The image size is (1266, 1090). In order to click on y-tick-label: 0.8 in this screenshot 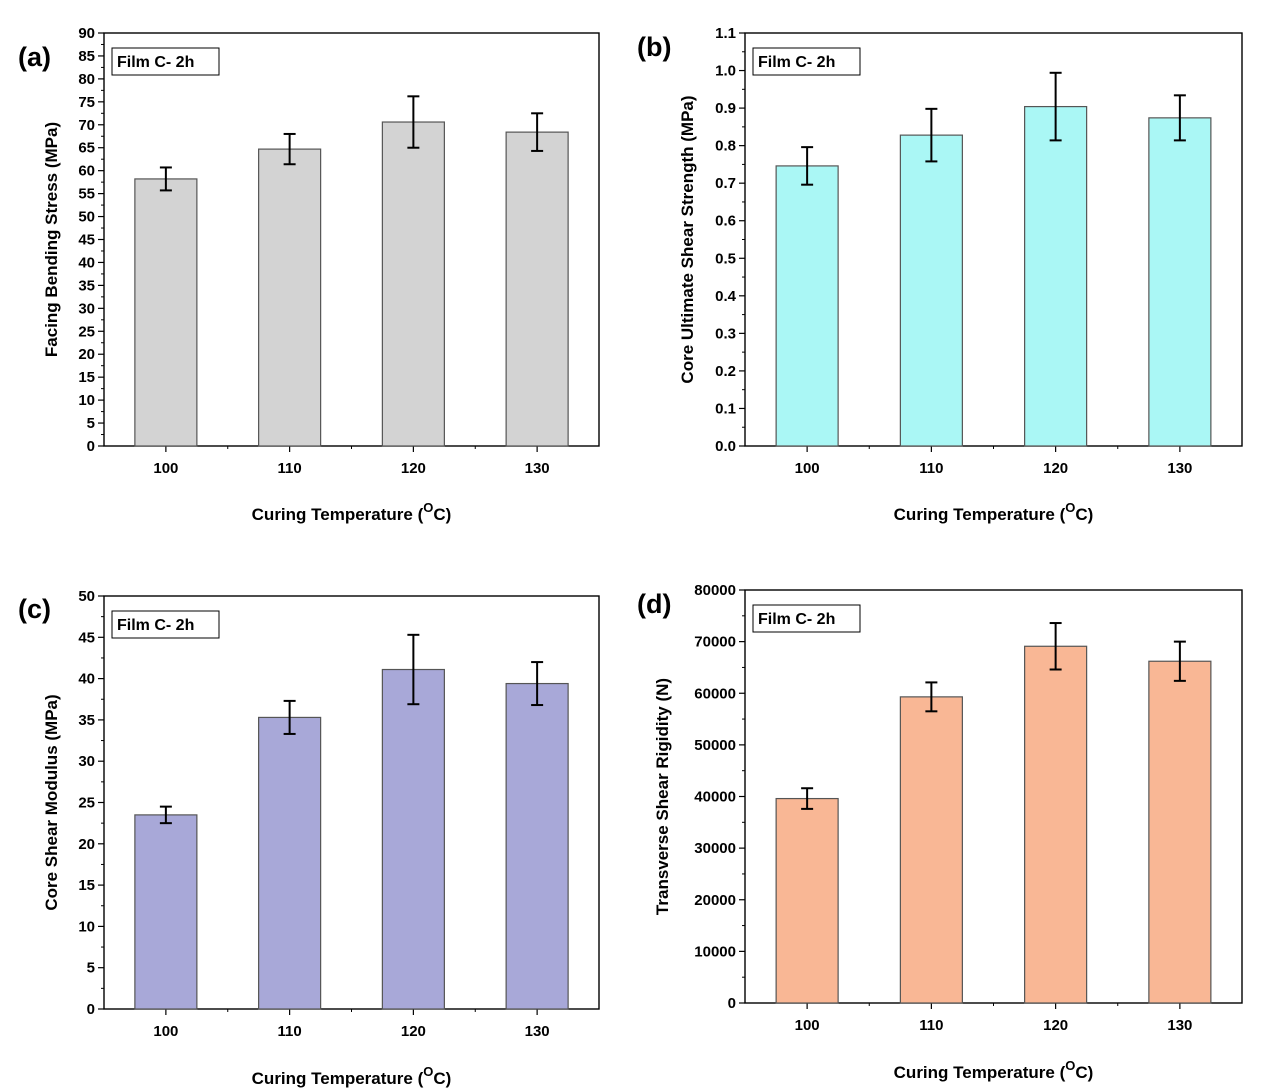, I will do `click(725, 146)`.